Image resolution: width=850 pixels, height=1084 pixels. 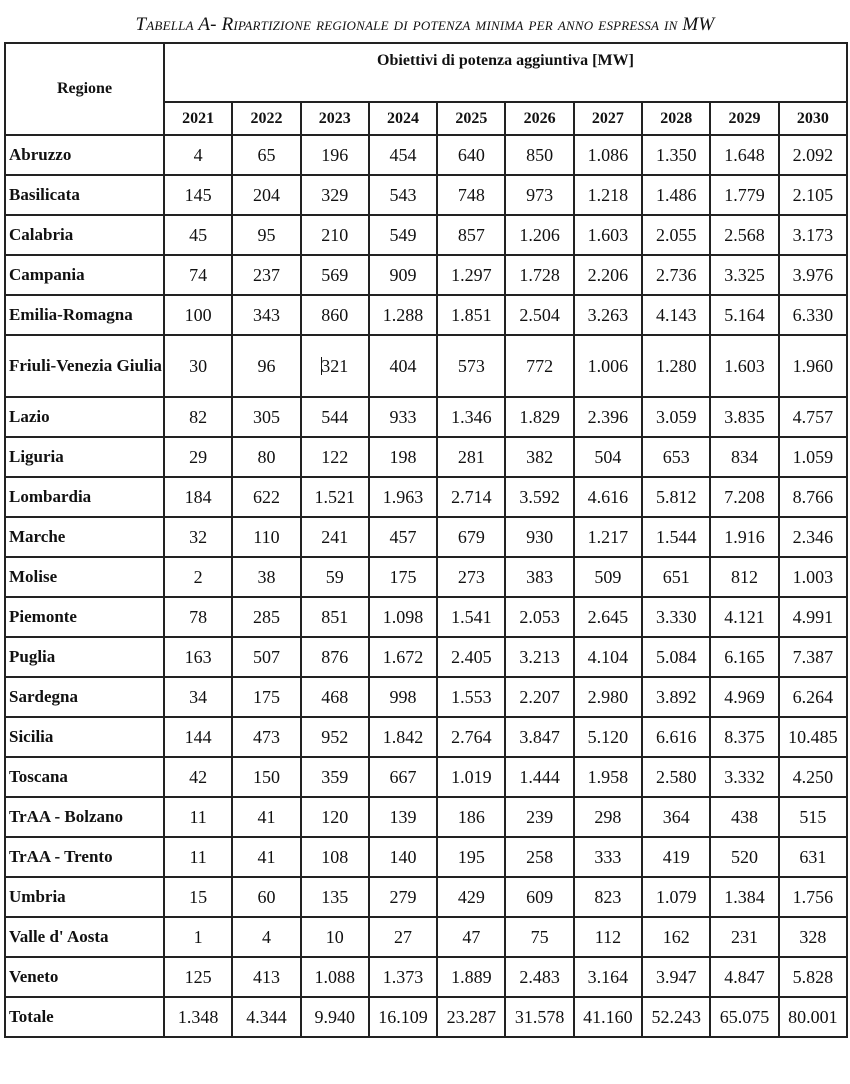 What do you see at coordinates (198, 275) in the screenshot?
I see `value-cell: 74` at bounding box center [198, 275].